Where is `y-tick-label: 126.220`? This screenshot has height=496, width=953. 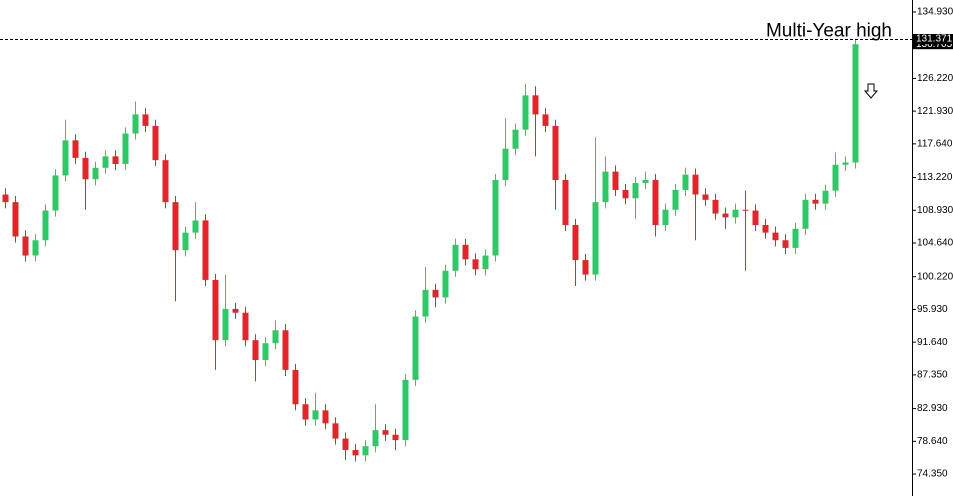
y-tick-label: 126.220 is located at coordinates (935, 78).